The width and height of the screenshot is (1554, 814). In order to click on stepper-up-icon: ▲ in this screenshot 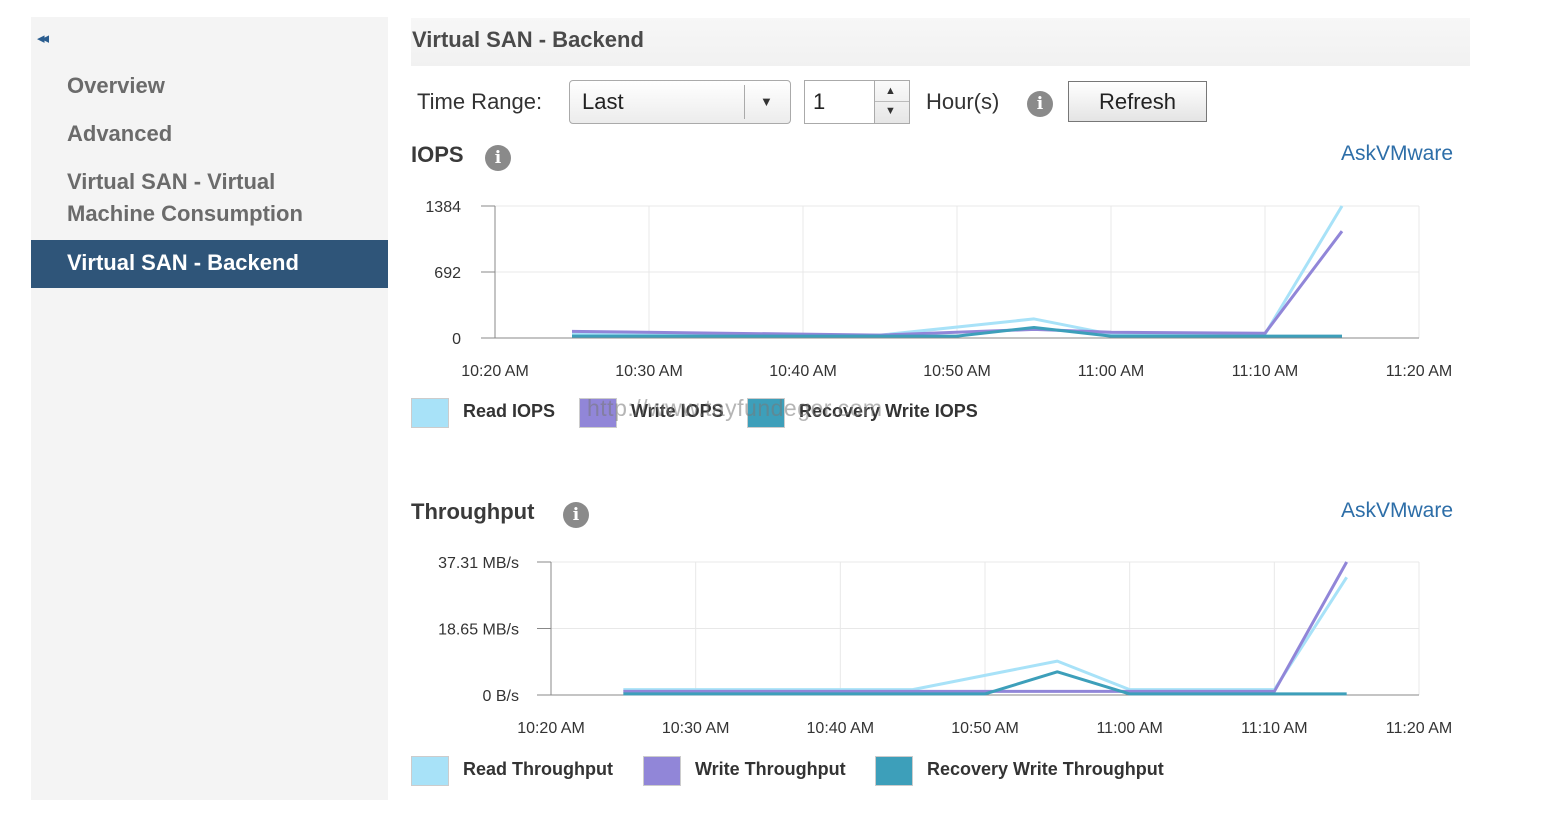, I will do `click(890, 91)`.